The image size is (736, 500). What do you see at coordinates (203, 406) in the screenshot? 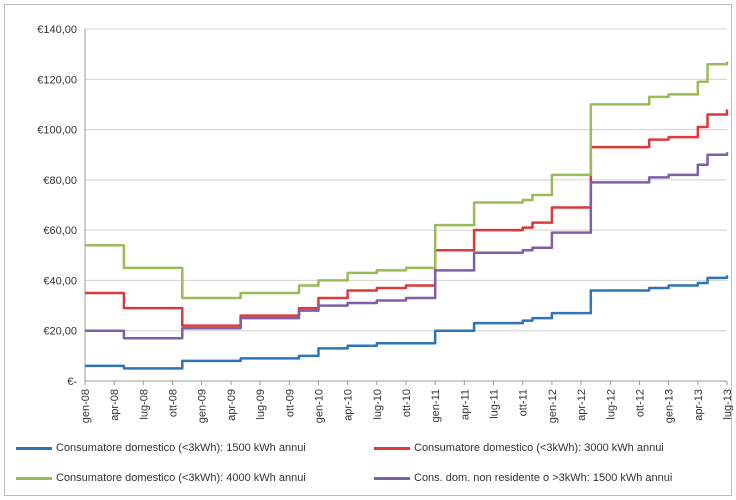
I see `x-tick-label: gen-09` at bounding box center [203, 406].